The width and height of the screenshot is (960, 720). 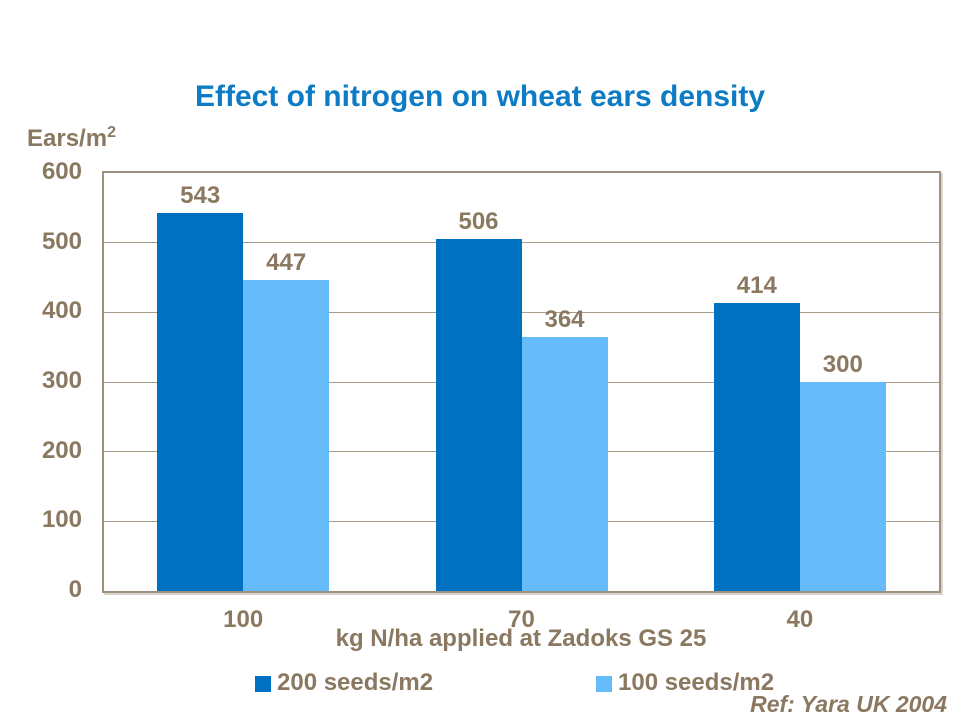 I want to click on y-tick-label: 0, so click(x=75, y=589).